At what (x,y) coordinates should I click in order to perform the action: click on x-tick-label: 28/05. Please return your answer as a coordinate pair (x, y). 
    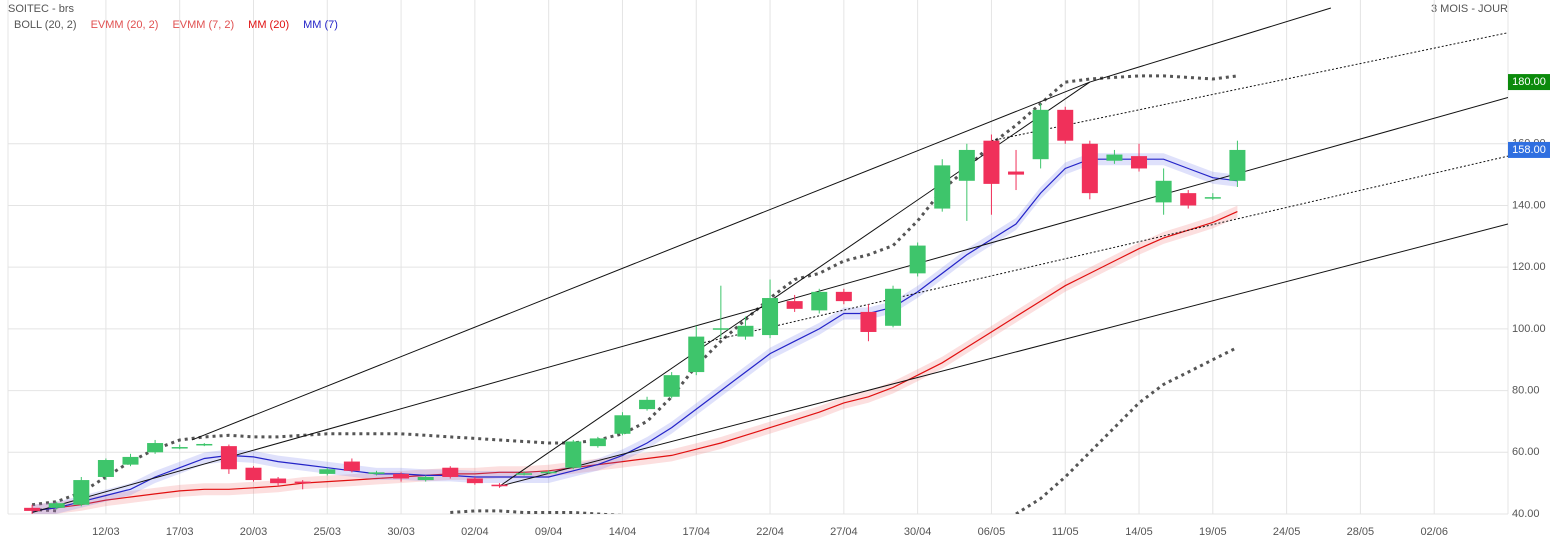
    Looking at the image, I should click on (1361, 532).